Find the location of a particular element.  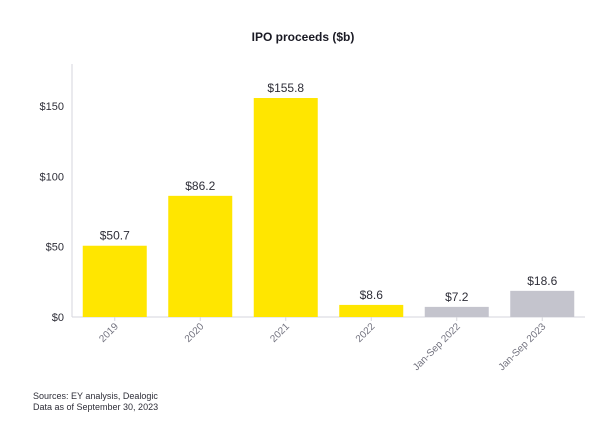

data-date-note: Data as of September 30, 2023 is located at coordinates (96, 407).